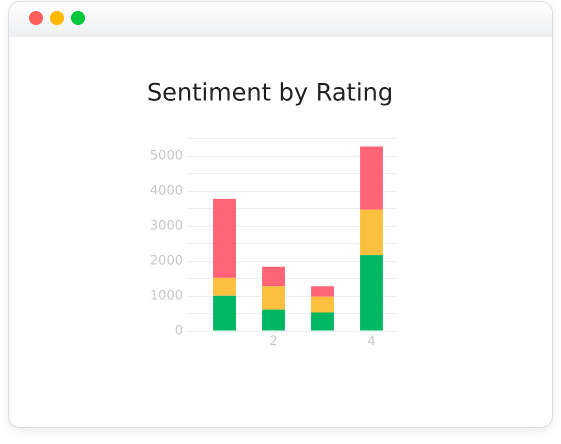 The image size is (561, 444). I want to click on x-tick-label: 4, so click(371, 342).